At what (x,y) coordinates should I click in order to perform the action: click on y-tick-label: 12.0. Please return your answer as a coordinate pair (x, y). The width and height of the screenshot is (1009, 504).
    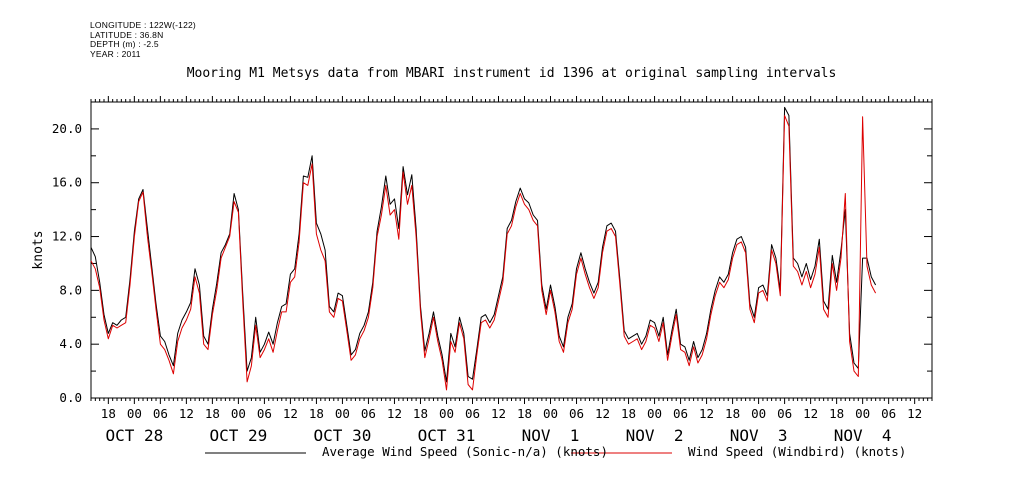
    Looking at the image, I should click on (67, 236).